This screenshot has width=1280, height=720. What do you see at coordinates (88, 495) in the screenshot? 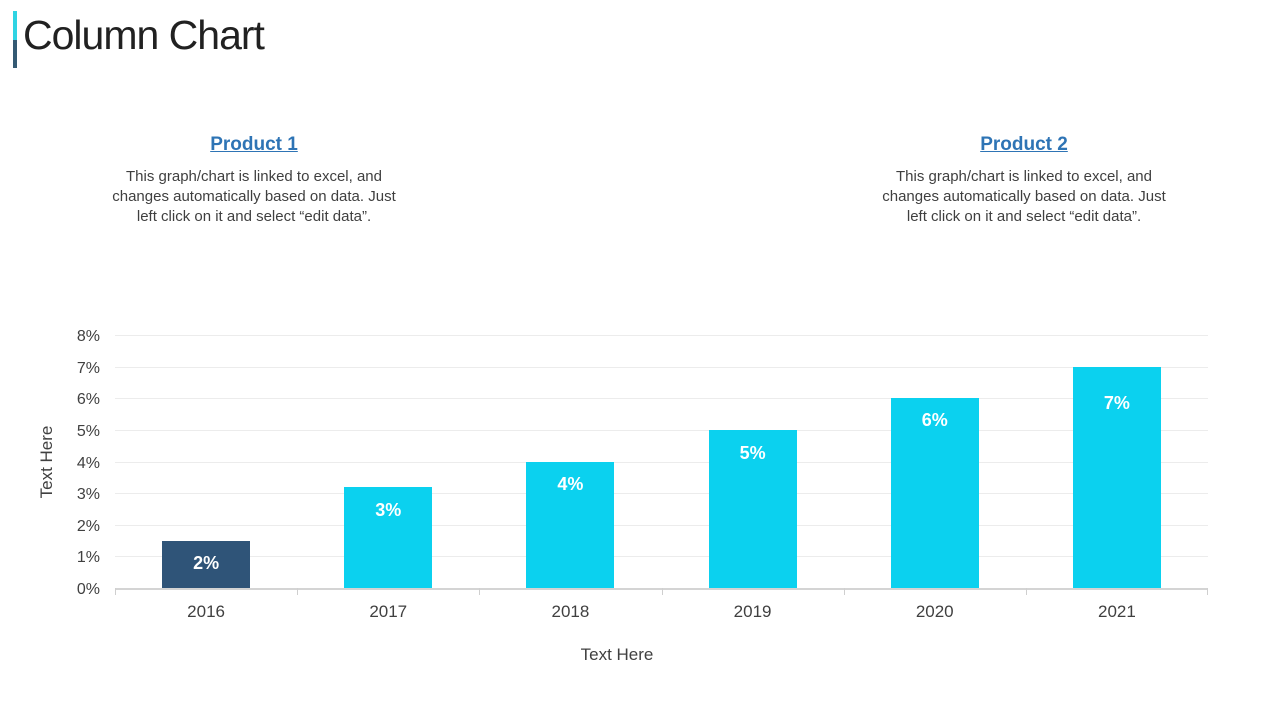
I see `y-tick-label: 3%` at bounding box center [88, 495].